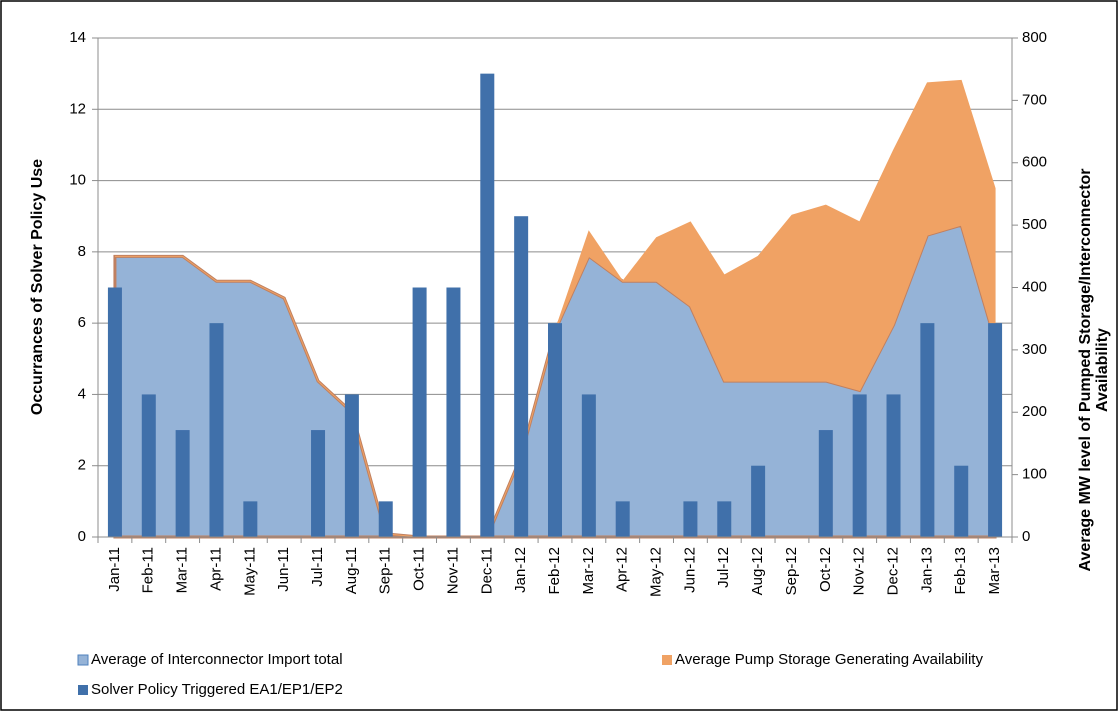  What do you see at coordinates (723, 567) in the screenshot?
I see `x-tick-label: Jul-12` at bounding box center [723, 567].